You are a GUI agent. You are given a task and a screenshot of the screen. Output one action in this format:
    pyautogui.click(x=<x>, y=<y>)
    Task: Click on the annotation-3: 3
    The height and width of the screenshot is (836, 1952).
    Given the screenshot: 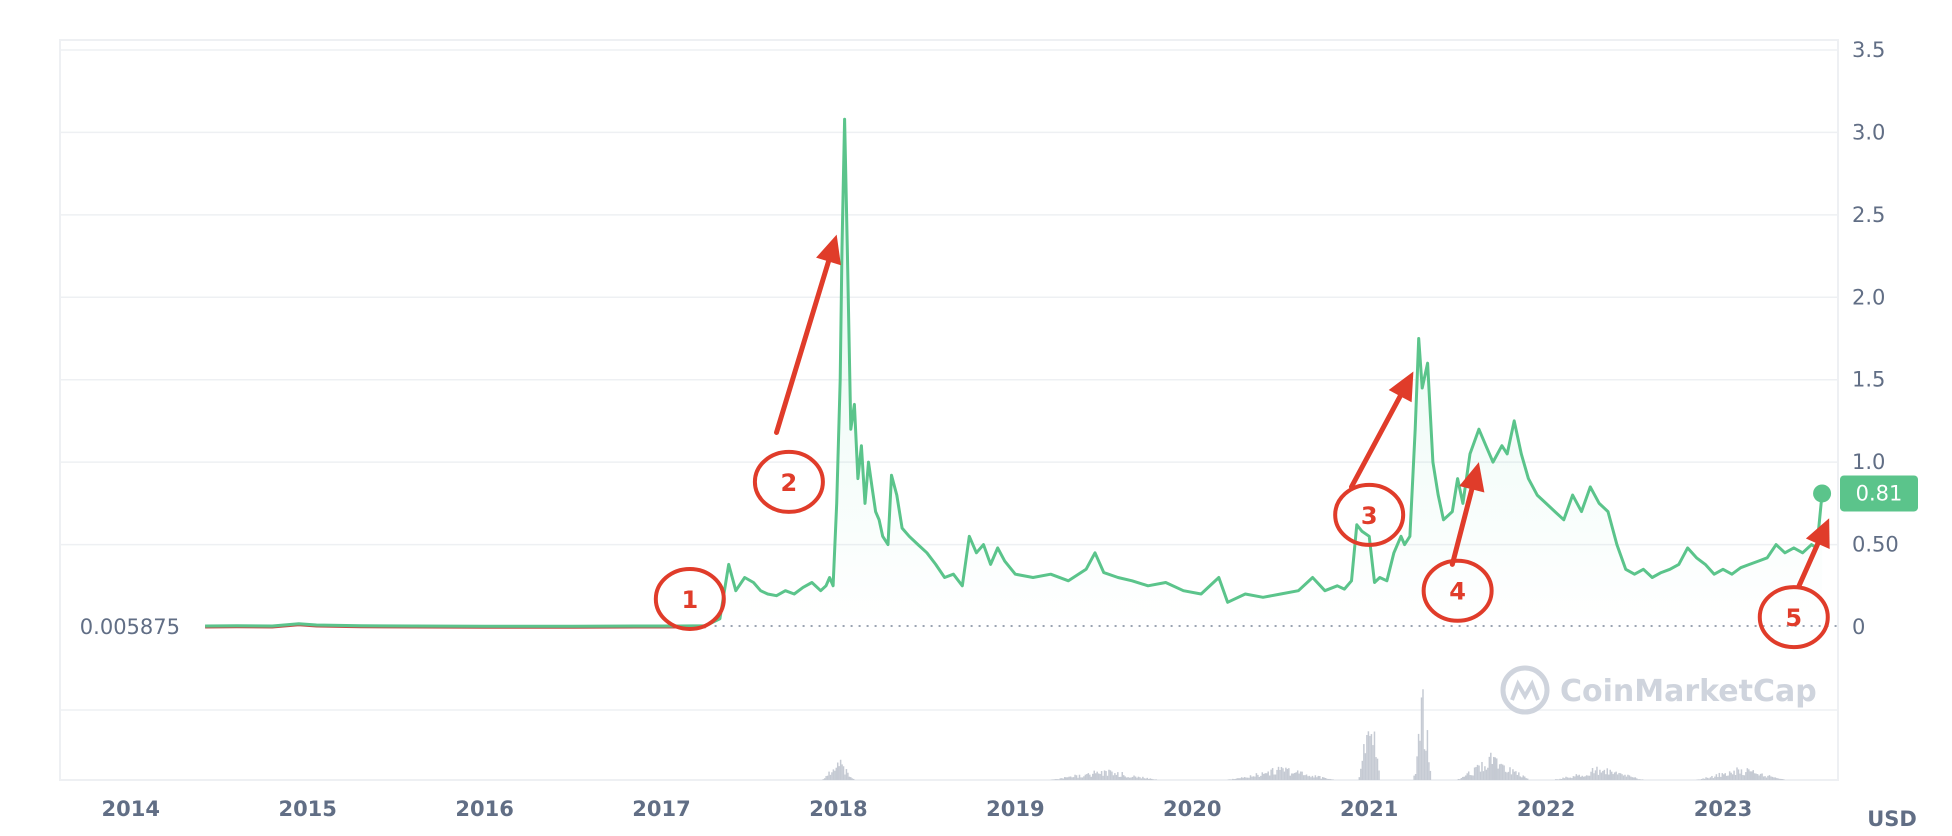 What is the action you would take?
    pyautogui.click(x=1373, y=459)
    